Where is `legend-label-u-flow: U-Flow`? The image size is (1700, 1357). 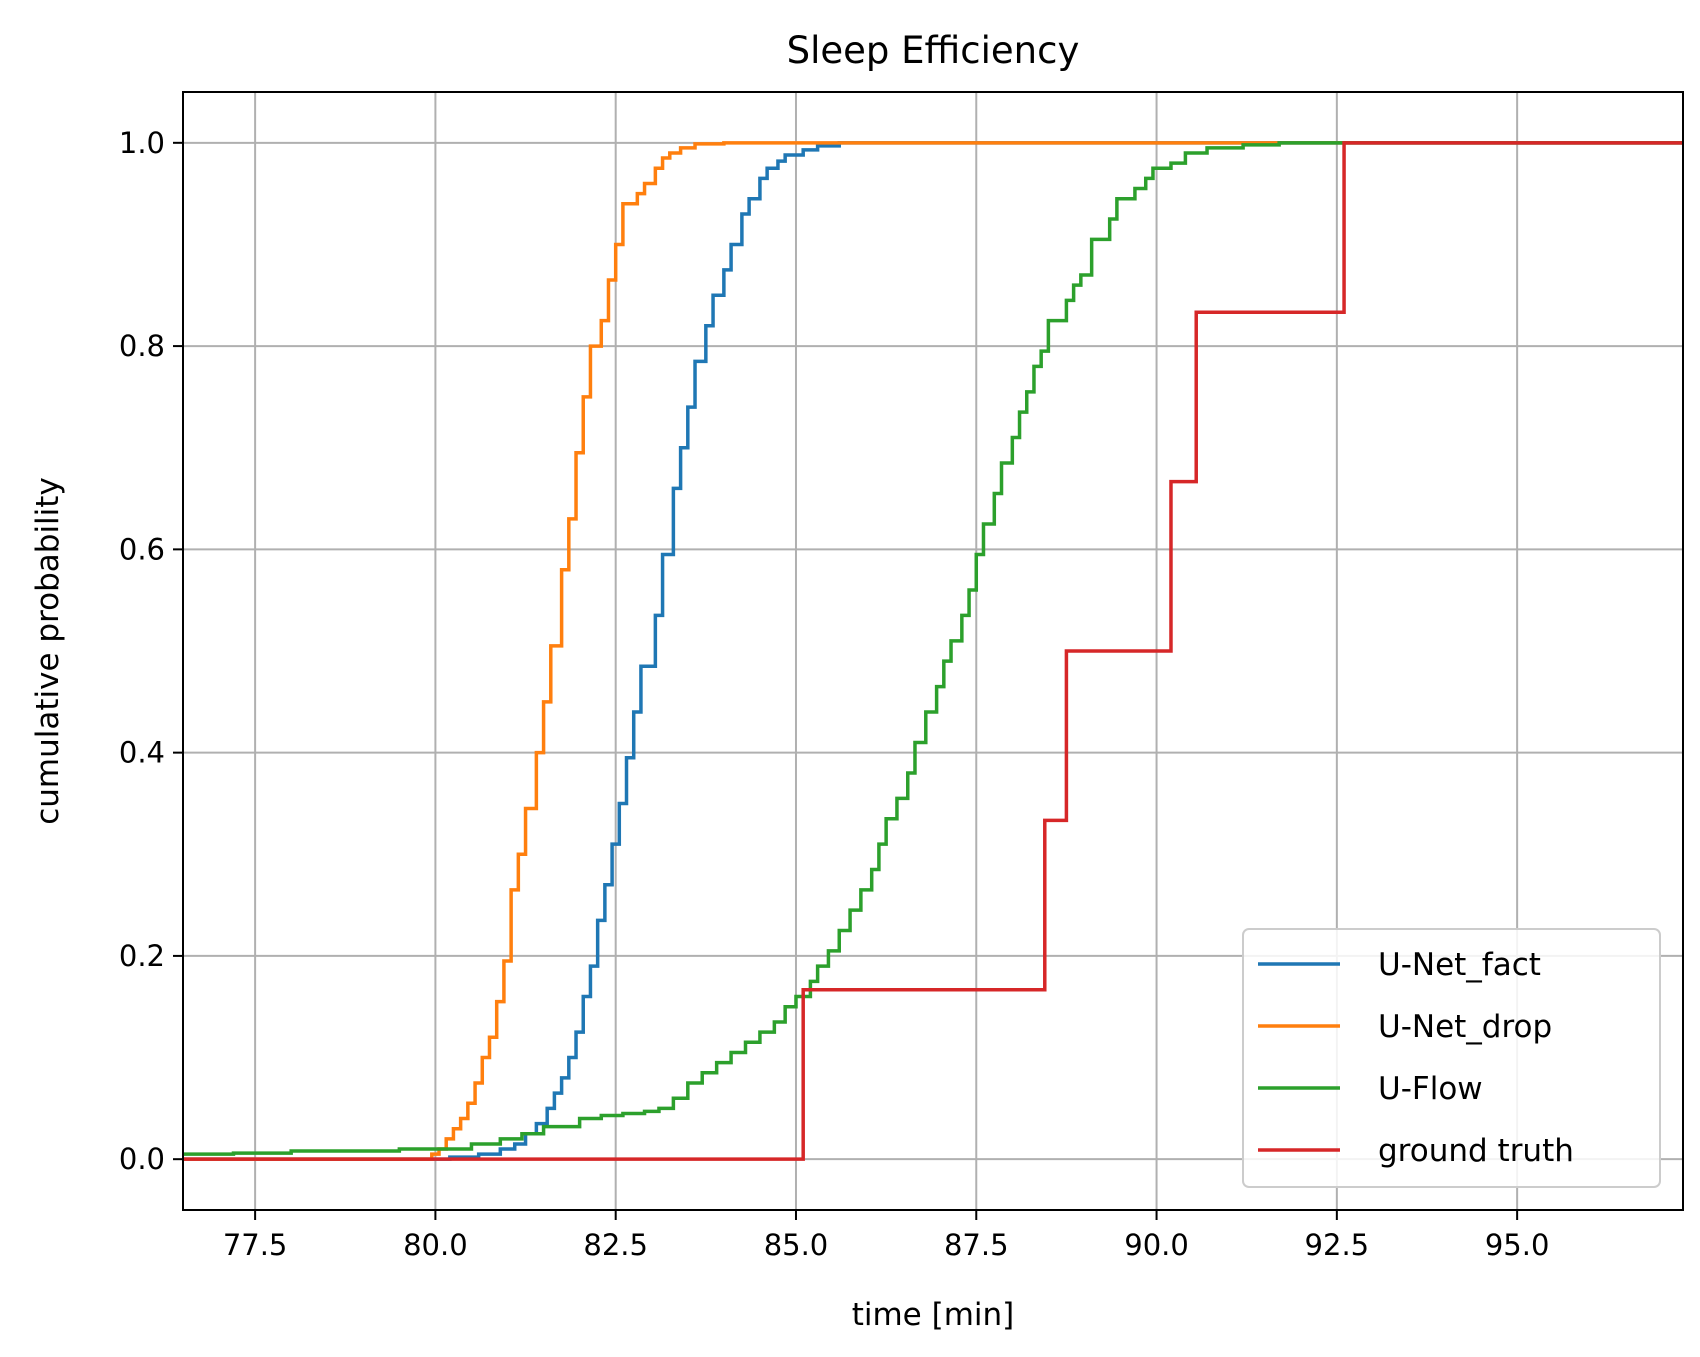
legend-label-u-flow: U-Flow is located at coordinates (1430, 1089).